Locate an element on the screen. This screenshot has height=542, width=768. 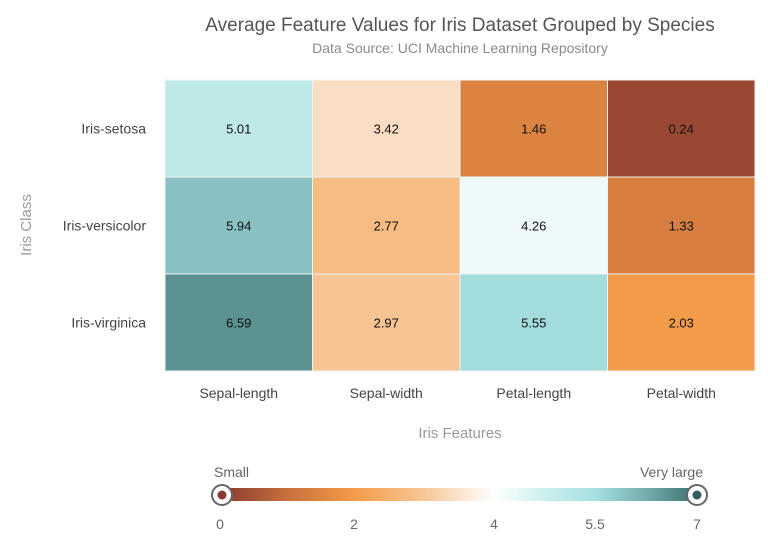
cell-value-label: 5.01 is located at coordinates (238, 129).